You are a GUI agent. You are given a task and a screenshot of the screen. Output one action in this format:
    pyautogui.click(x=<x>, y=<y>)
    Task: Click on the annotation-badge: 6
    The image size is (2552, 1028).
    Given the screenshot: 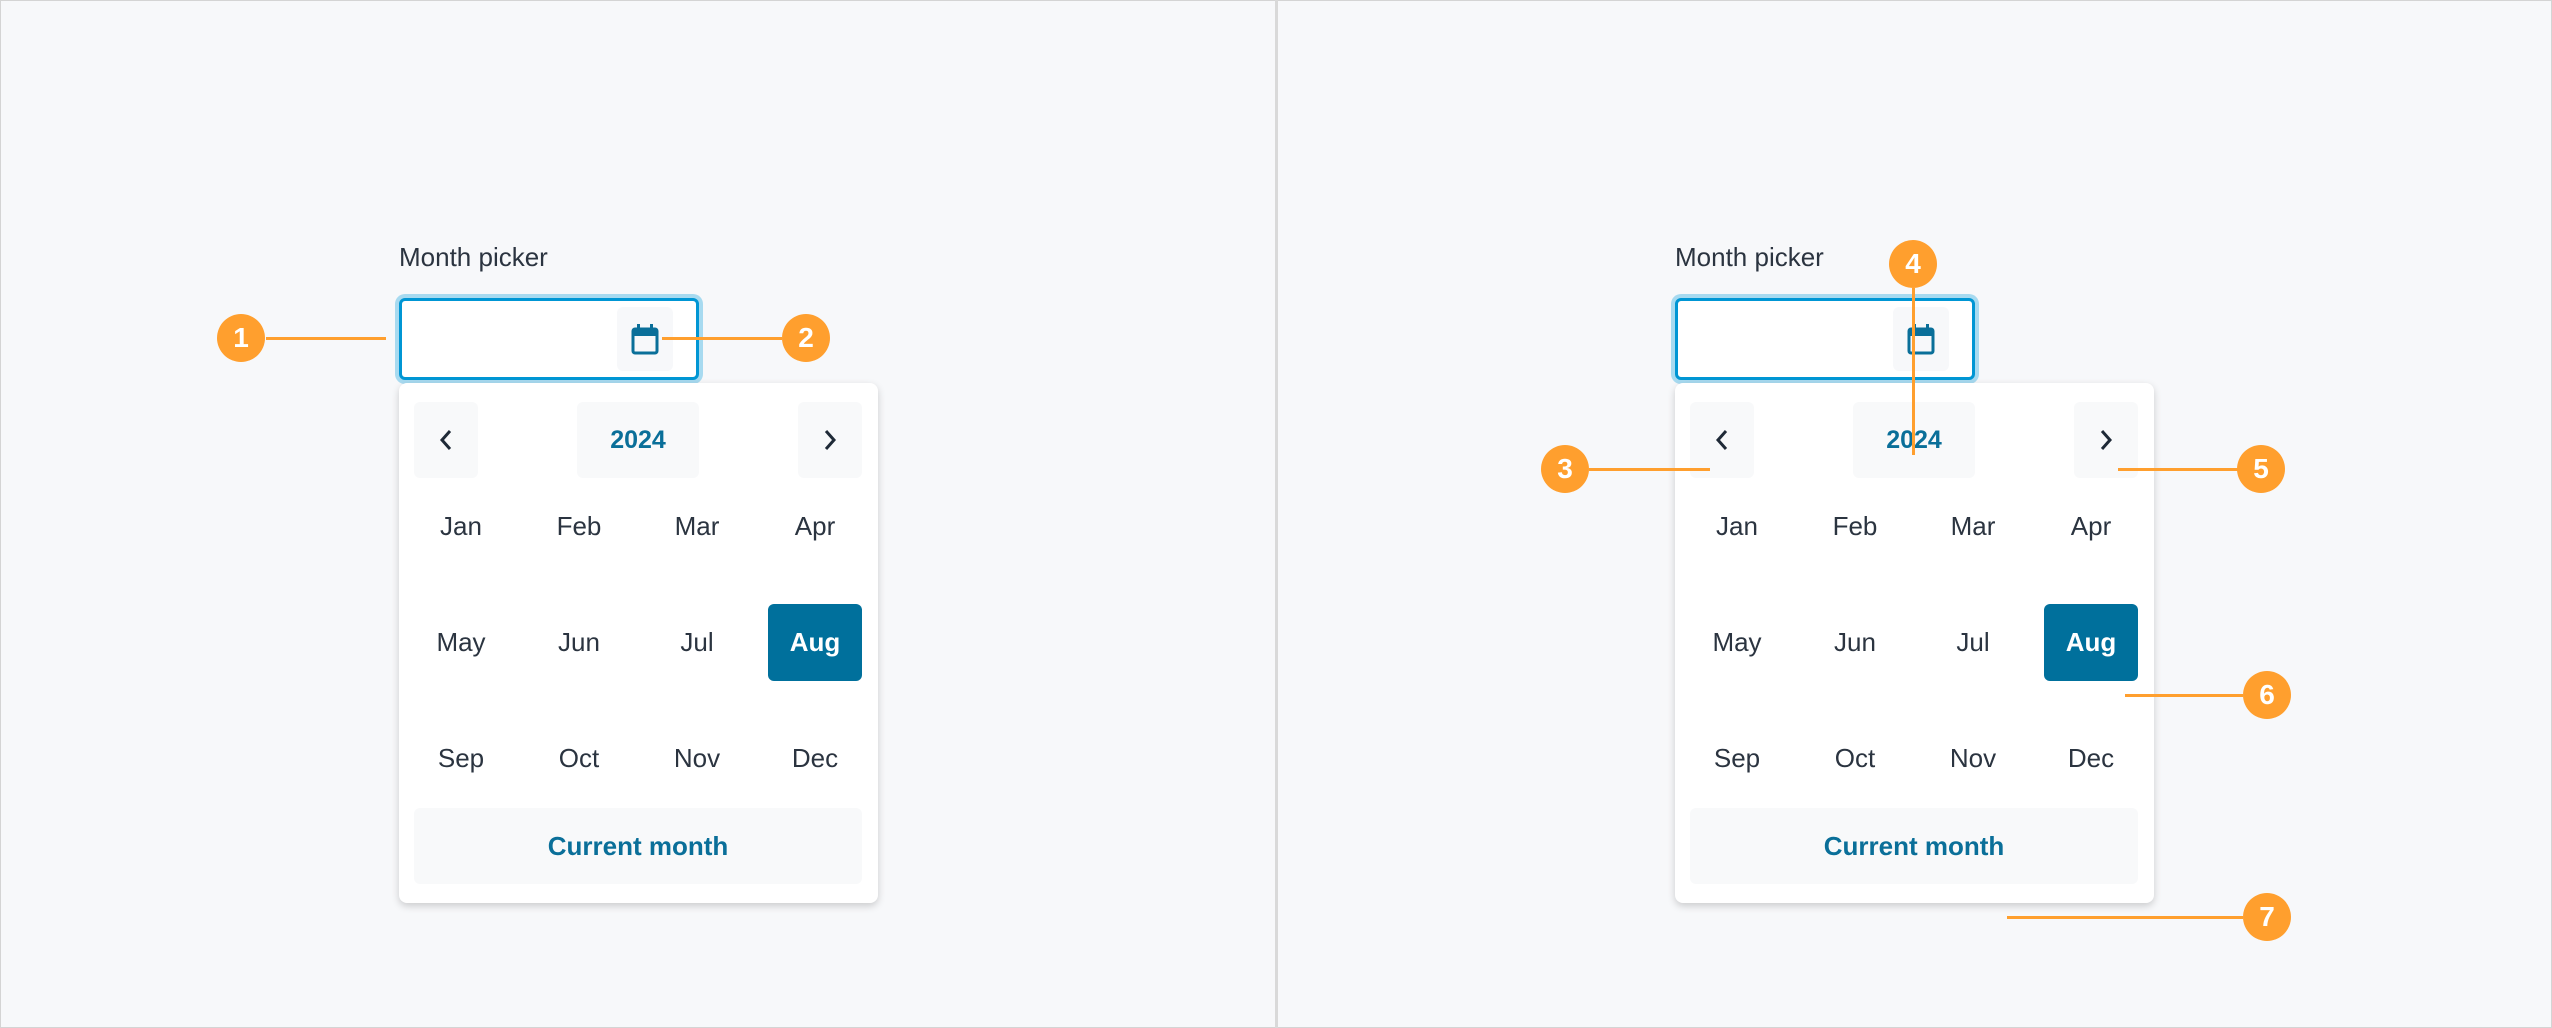 What is the action you would take?
    pyautogui.click(x=2267, y=695)
    